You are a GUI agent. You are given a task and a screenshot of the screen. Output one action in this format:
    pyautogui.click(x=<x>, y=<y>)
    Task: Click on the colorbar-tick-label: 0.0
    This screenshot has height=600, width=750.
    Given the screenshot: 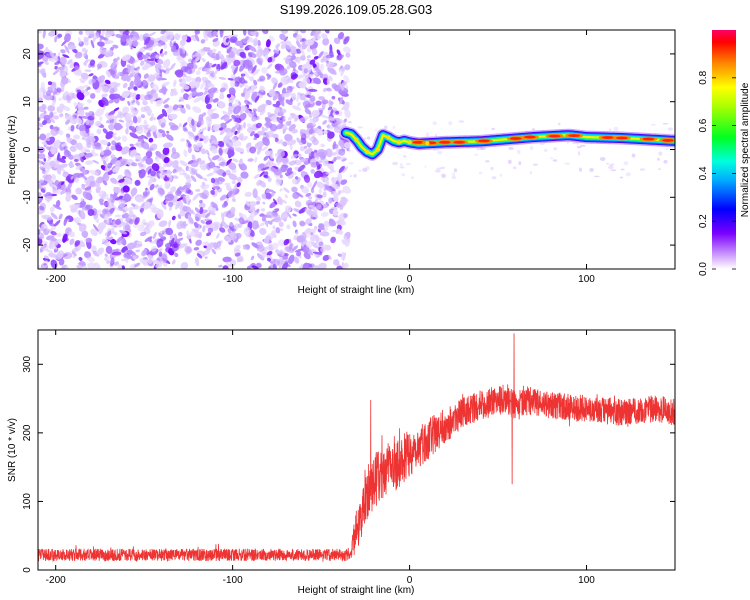 What is the action you would take?
    pyautogui.click(x=703, y=269)
    